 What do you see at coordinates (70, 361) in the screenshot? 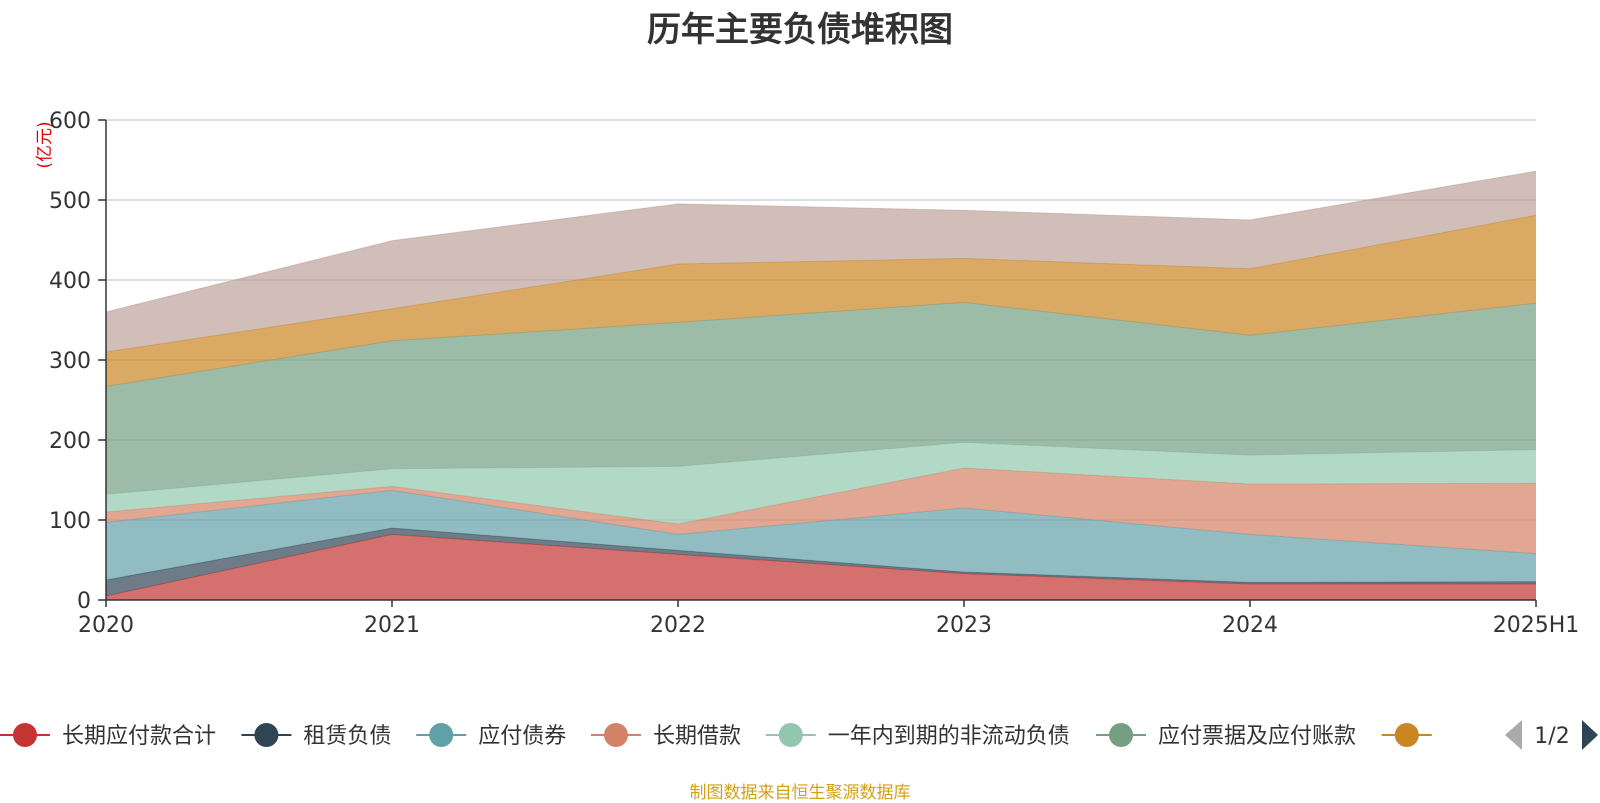
I see `y-tick-label: 300` at bounding box center [70, 361].